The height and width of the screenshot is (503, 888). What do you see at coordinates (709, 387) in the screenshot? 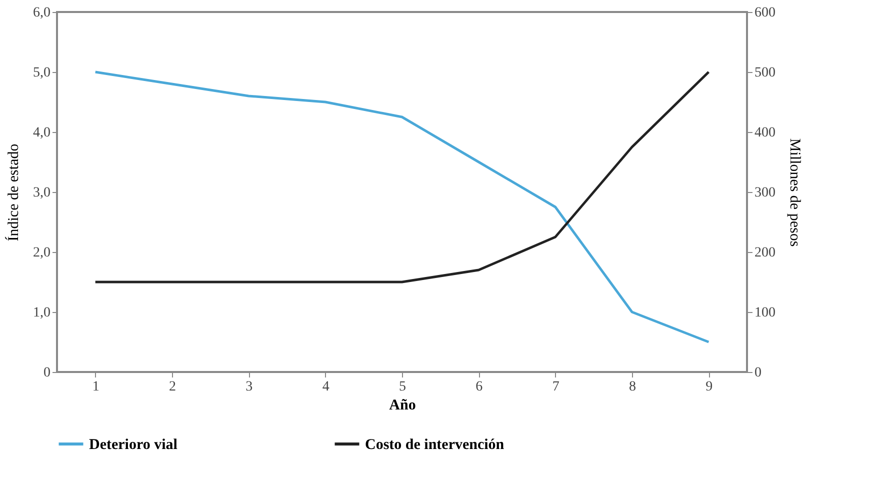
I see `x-tick-label: 9` at bounding box center [709, 387].